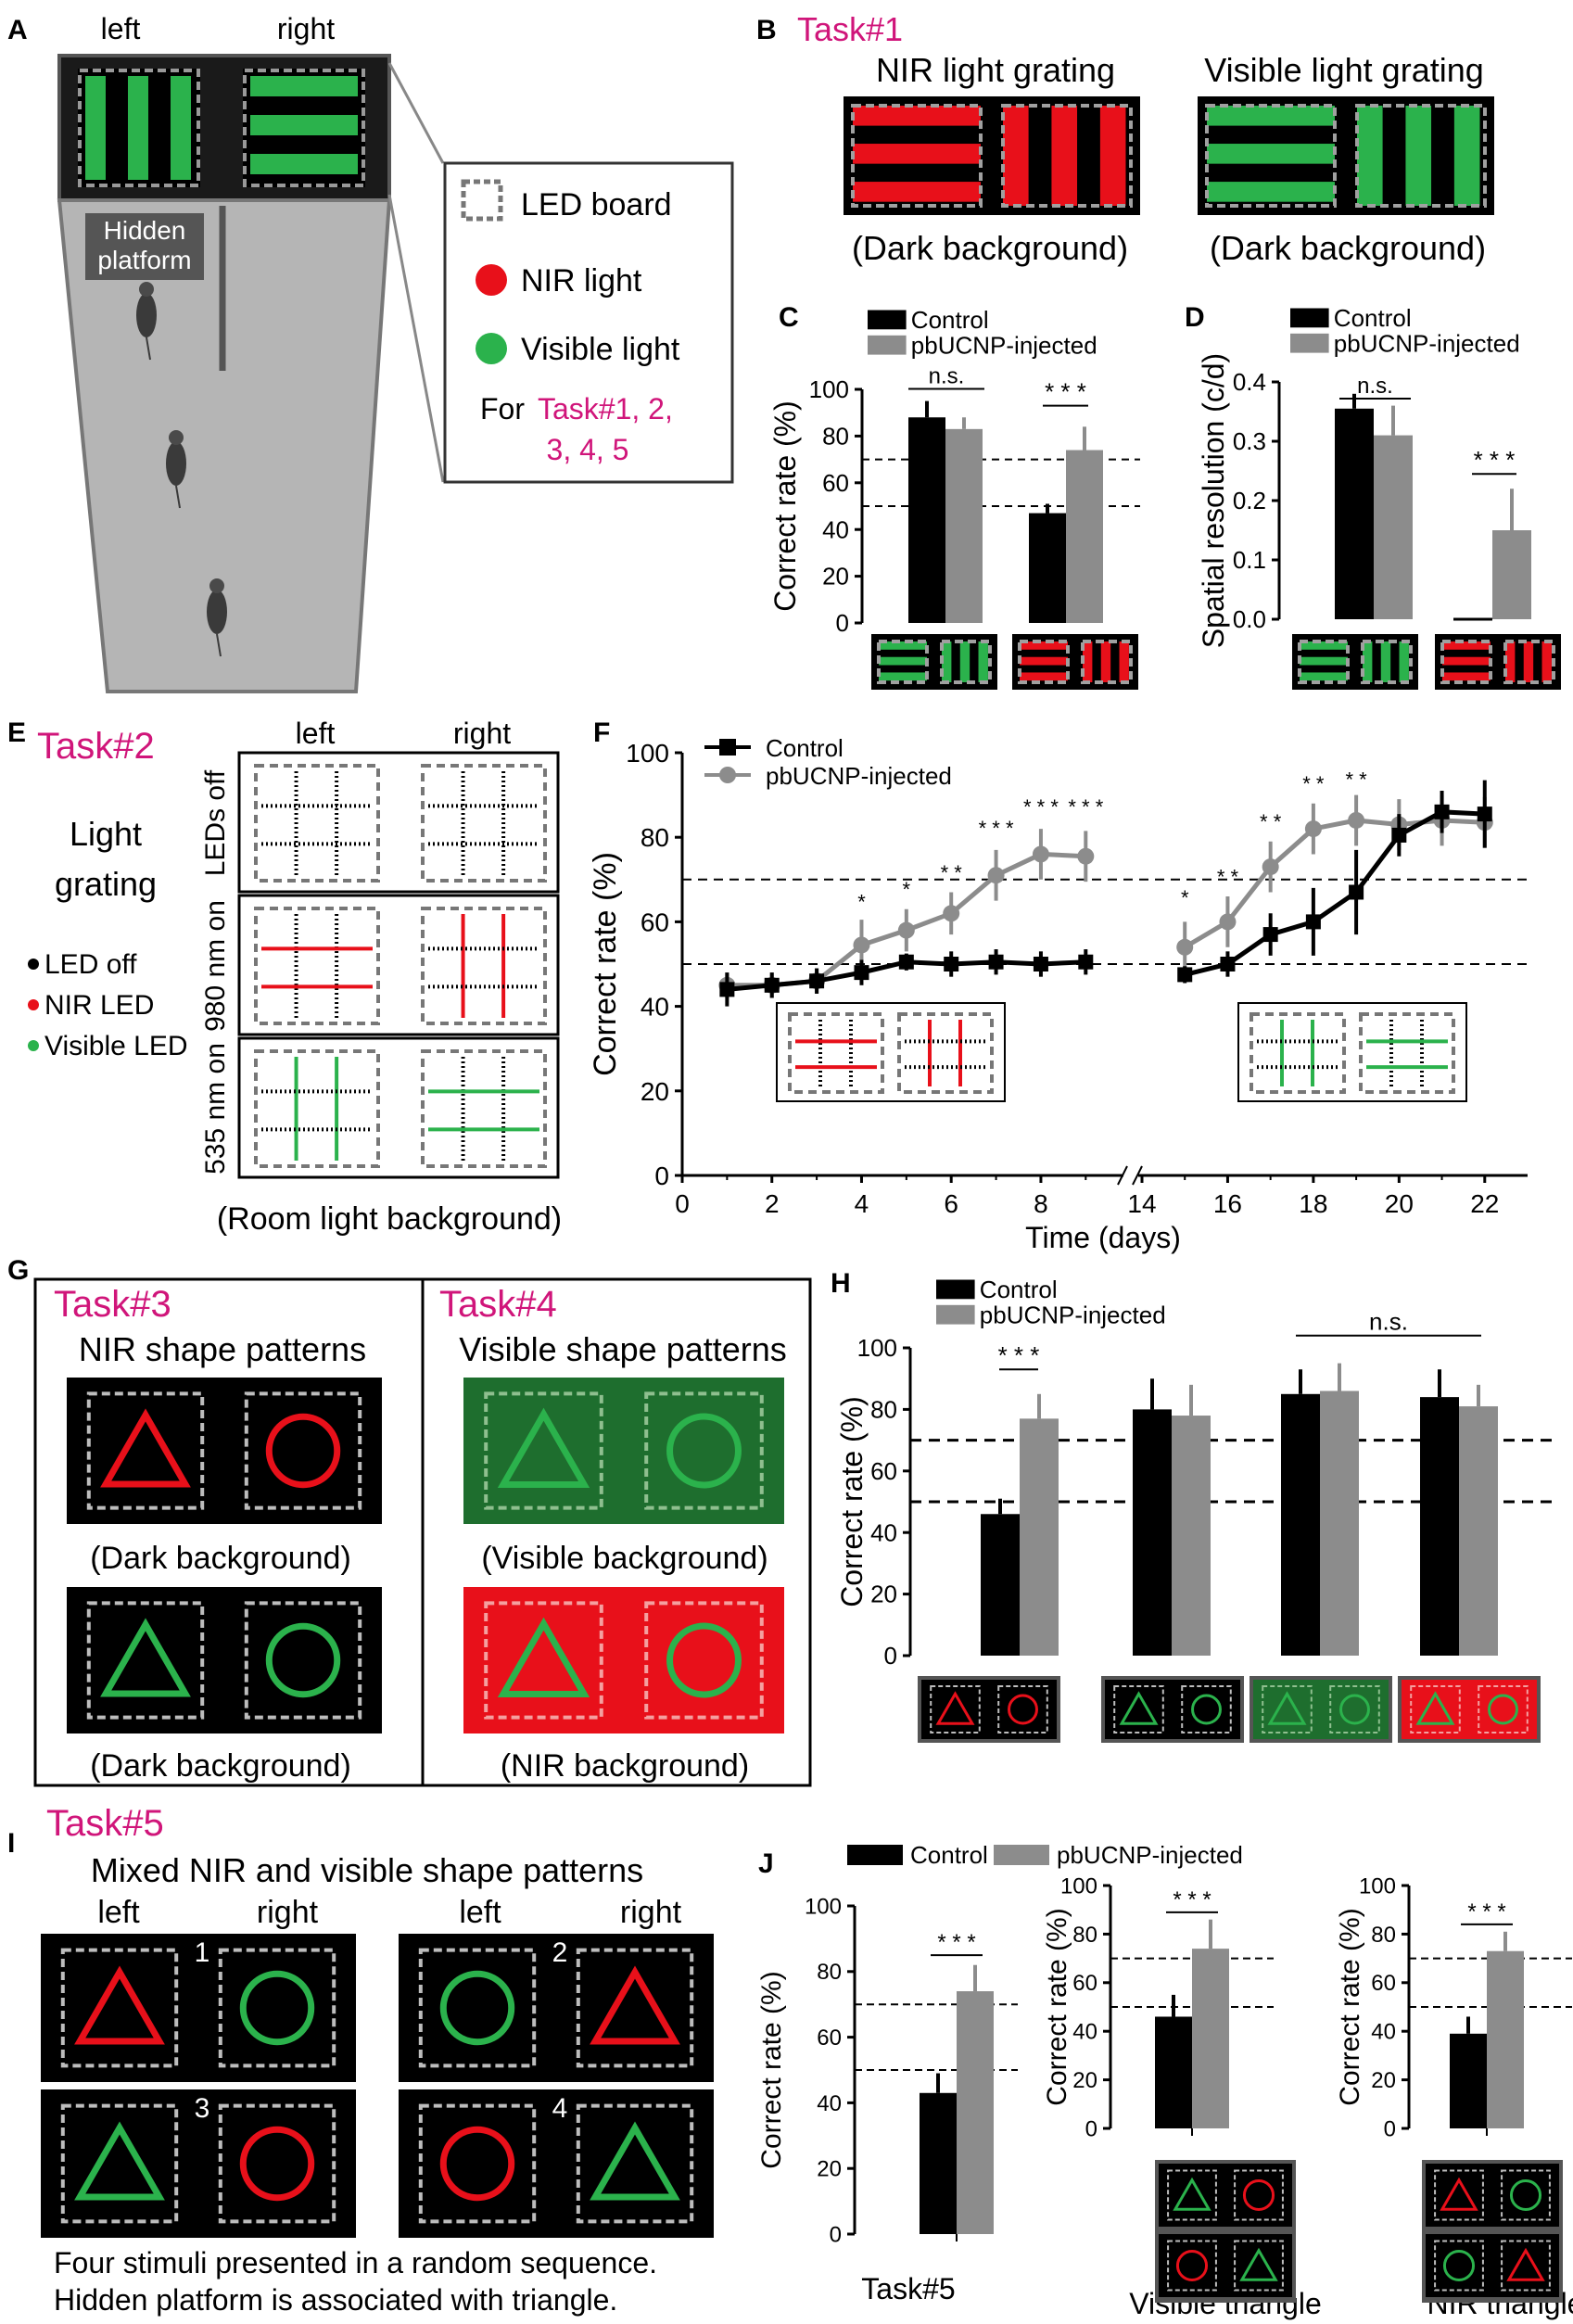 The width and height of the screenshot is (1573, 2324). What do you see at coordinates (1335, 893) in the screenshot?
I see `series-line-control` at bounding box center [1335, 893].